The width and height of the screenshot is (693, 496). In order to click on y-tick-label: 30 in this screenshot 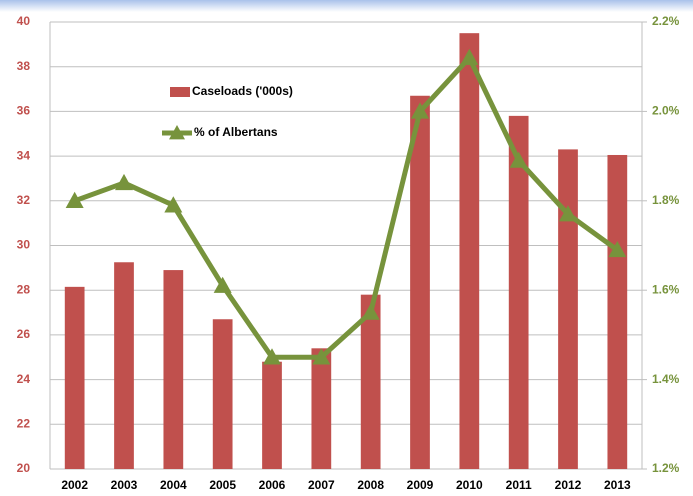, I will do `click(24, 245)`.